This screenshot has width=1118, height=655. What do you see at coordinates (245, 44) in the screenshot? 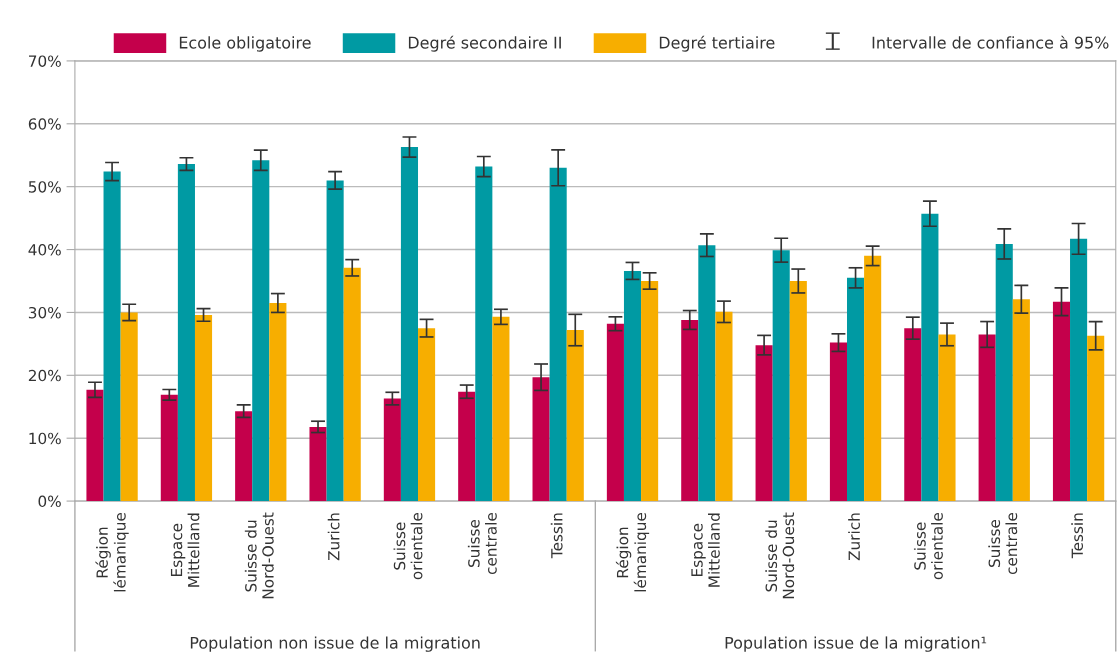
I see `legend-label: Ecole obligatoire` at bounding box center [245, 44].